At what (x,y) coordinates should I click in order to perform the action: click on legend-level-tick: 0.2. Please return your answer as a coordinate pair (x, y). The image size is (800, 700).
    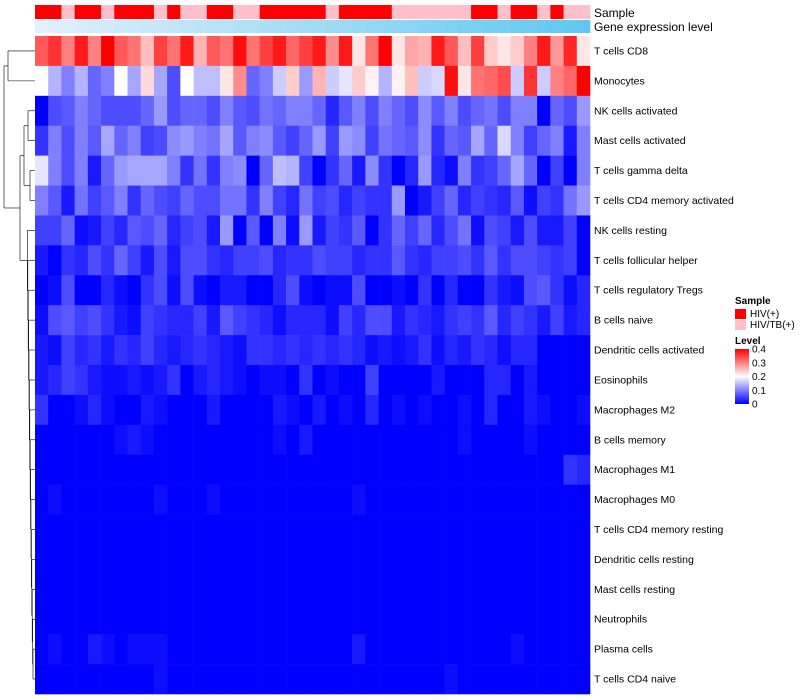
    Looking at the image, I should click on (759, 377).